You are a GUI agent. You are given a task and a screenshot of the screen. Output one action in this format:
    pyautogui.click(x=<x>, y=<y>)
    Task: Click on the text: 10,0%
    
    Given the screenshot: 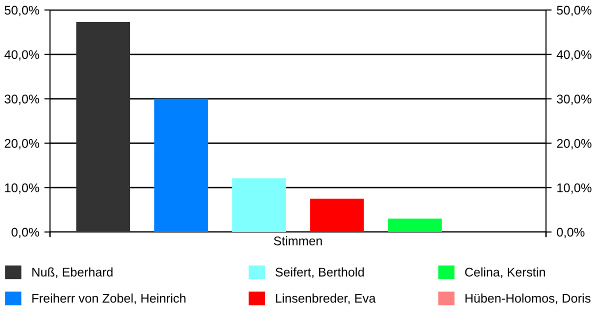 What is the action you would take?
    pyautogui.click(x=574, y=188)
    